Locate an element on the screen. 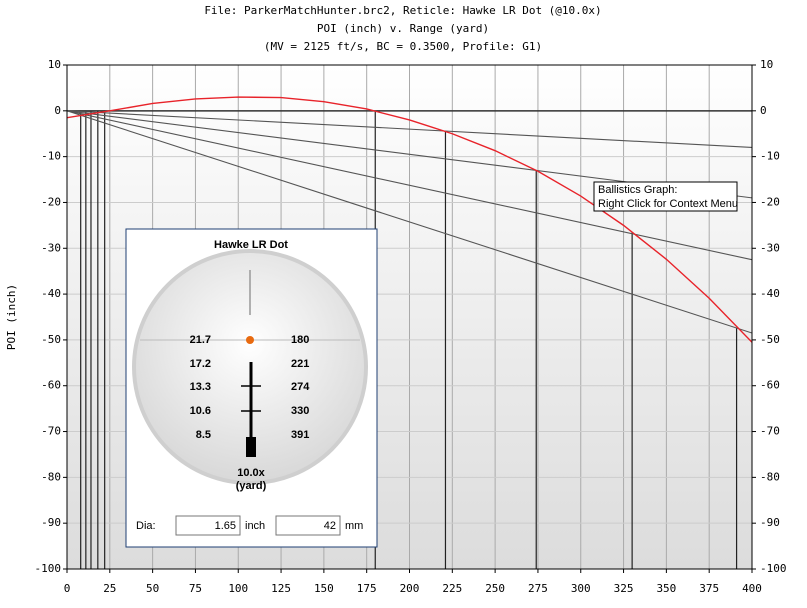 The image size is (807, 608). x-tick-label: 0 is located at coordinates (67, 588).